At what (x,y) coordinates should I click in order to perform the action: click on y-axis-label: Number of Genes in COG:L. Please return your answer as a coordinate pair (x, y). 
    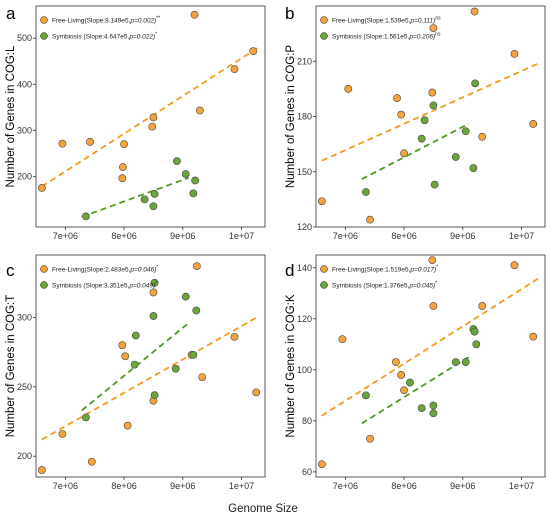
    Looking at the image, I should click on (11, 116).